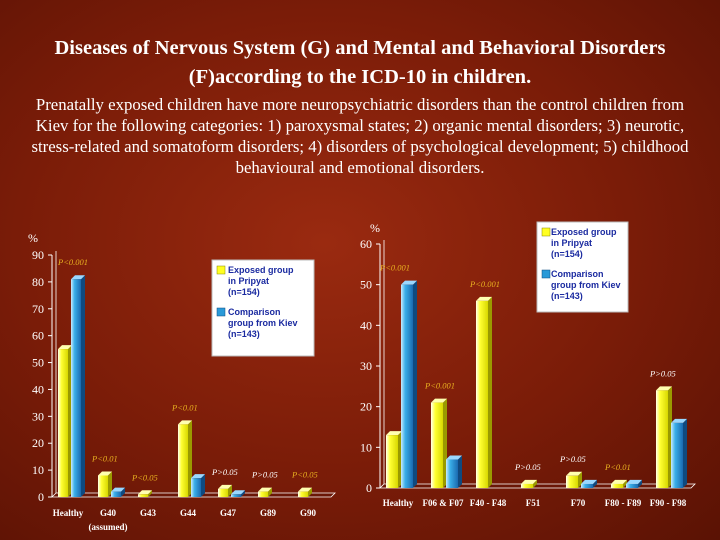 This screenshot has width=720, height=540. What do you see at coordinates (369, 488) in the screenshot?
I see `chart-right-y-tick-label: 0` at bounding box center [369, 488].